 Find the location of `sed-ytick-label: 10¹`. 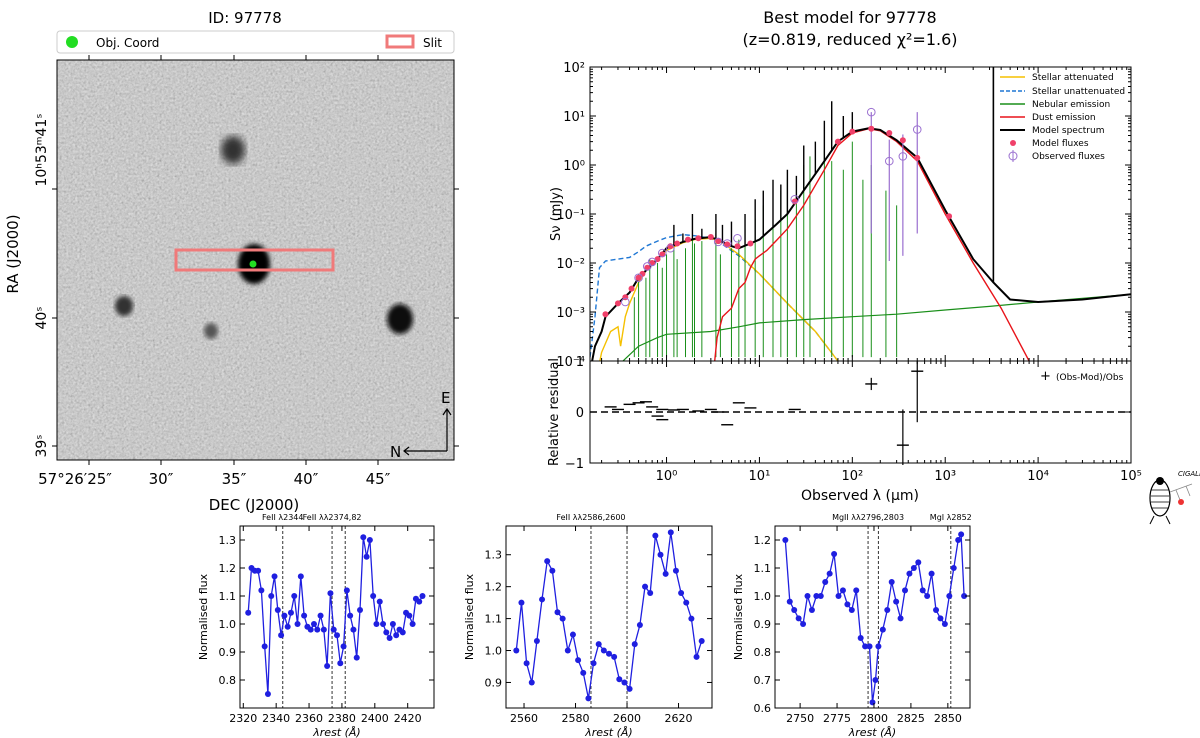

sed-ytick-label: 10¹ is located at coordinates (574, 117).